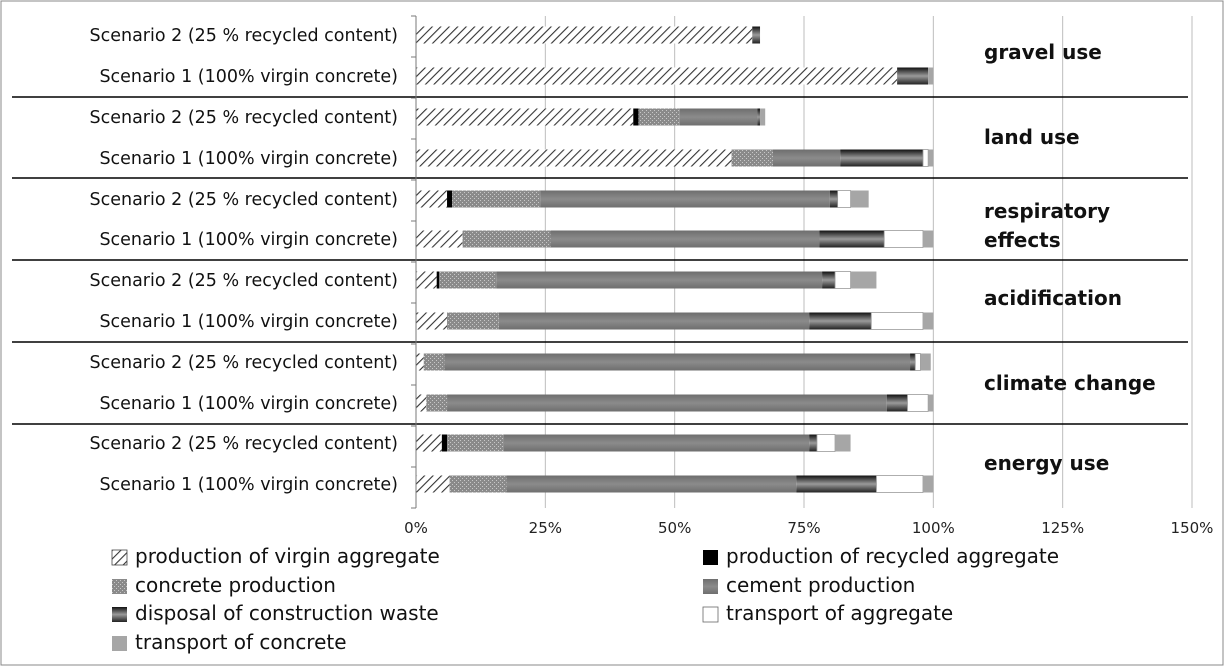 This screenshot has height=670, width=1224. Describe the element at coordinates (1046, 463) in the screenshot. I see `group-label: energy use` at that location.